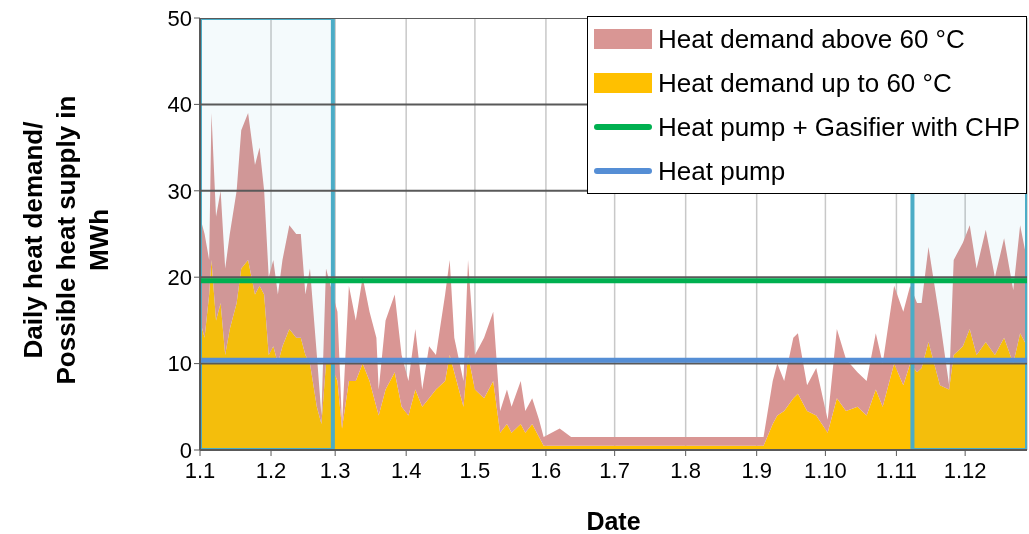  What do you see at coordinates (179, 278) in the screenshot?
I see `y-tick-label: 20` at bounding box center [179, 278].